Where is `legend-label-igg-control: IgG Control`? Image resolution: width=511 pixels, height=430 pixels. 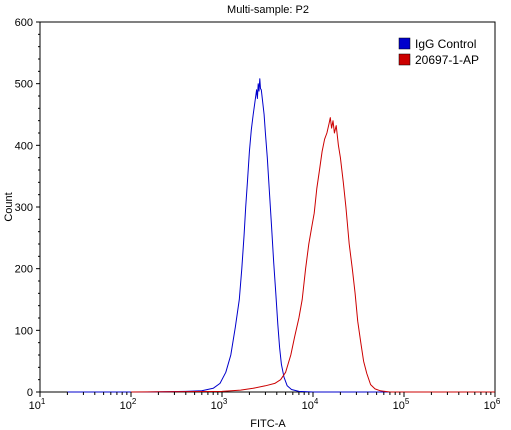 legend-label-igg-control: IgG Control is located at coordinates (445, 44).